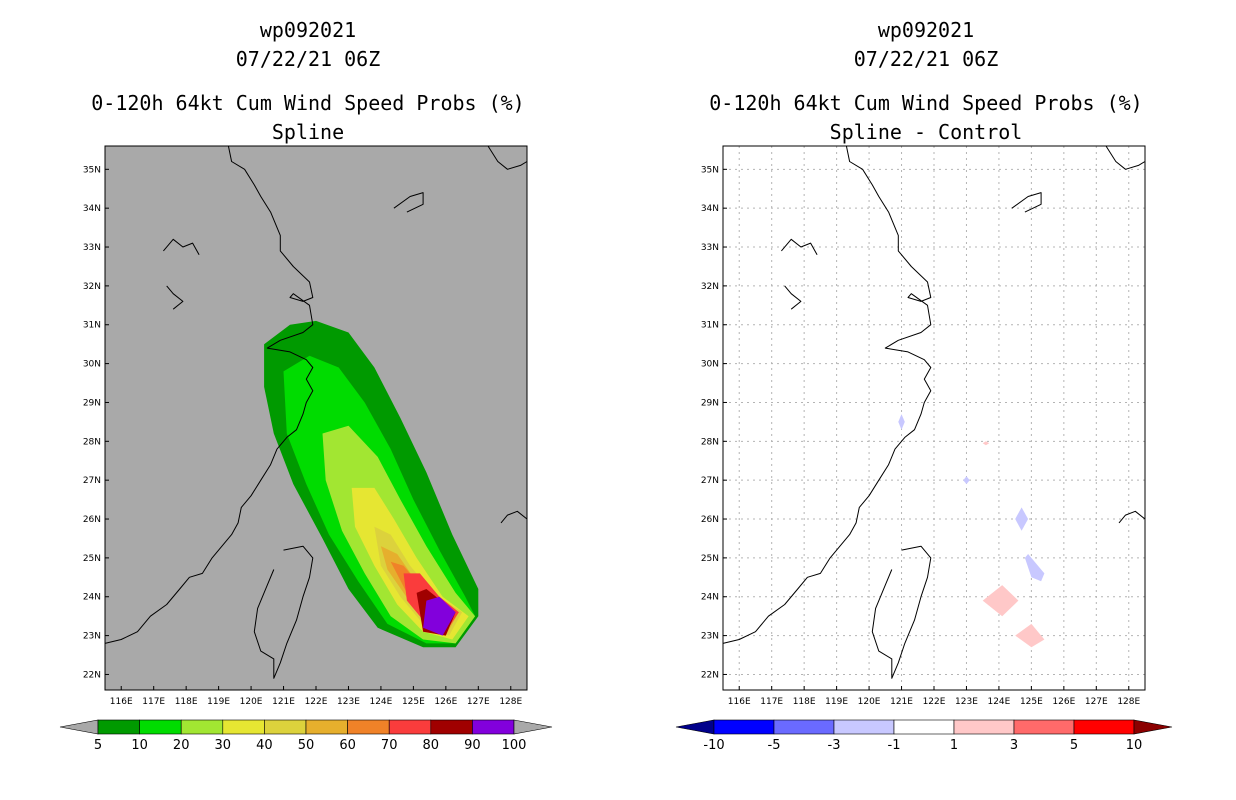  I want to click on colorbar-label: 1, so click(954, 745).